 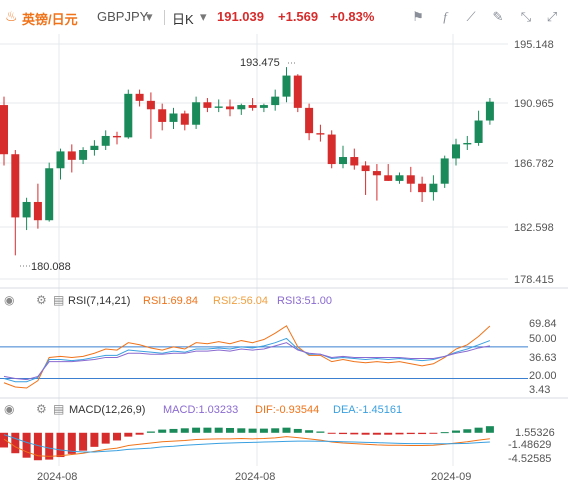 I want to click on expand-icon: ⤢, so click(x=552, y=16).